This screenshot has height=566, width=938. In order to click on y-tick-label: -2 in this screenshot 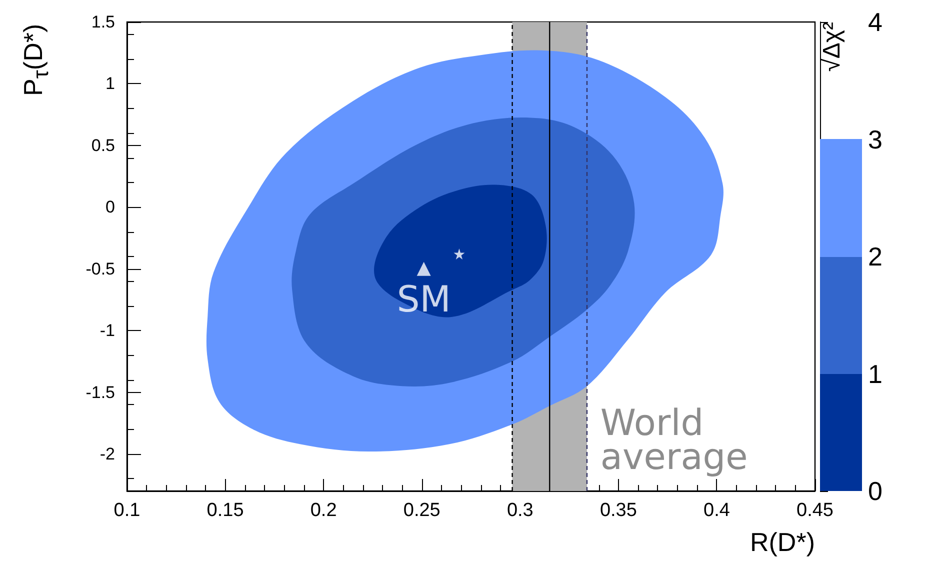, I will do `click(107, 454)`.